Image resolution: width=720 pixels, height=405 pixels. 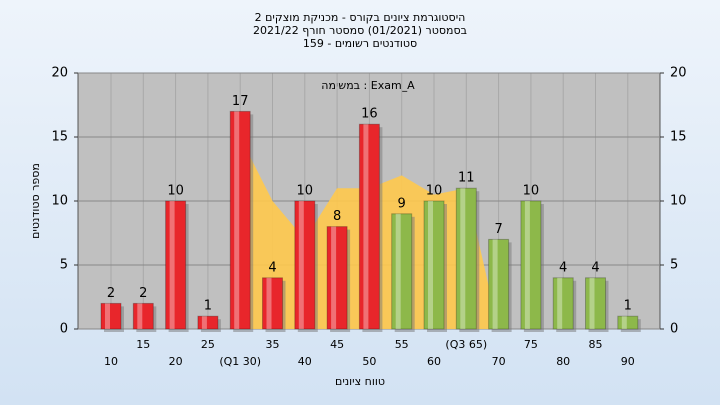 I want to click on x-tick-label: 15, so click(x=143, y=344).